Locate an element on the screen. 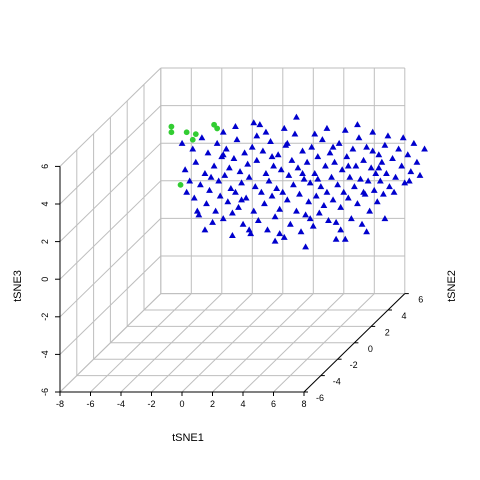 The width and height of the screenshot is (480, 480). z-tick-label: -2 is located at coordinates (45, 317).